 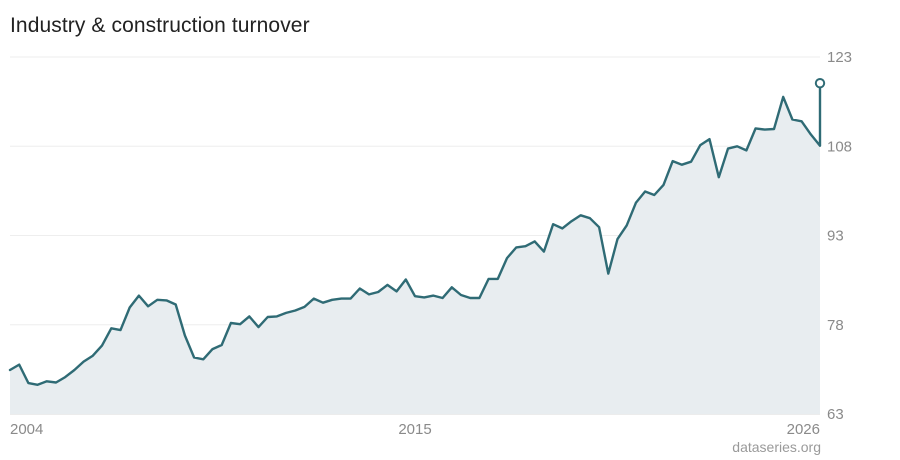 What do you see at coordinates (835, 325) in the screenshot?
I see `y-tick-label: 78` at bounding box center [835, 325].